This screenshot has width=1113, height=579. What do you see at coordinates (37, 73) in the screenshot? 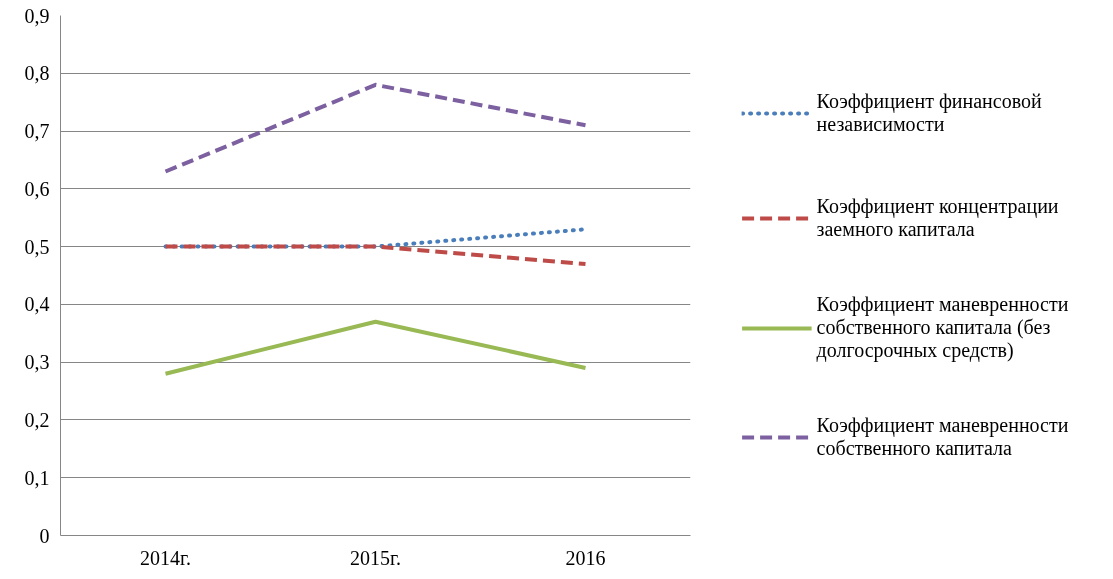
I see `y-tick-label: 0,8` at bounding box center [37, 73].